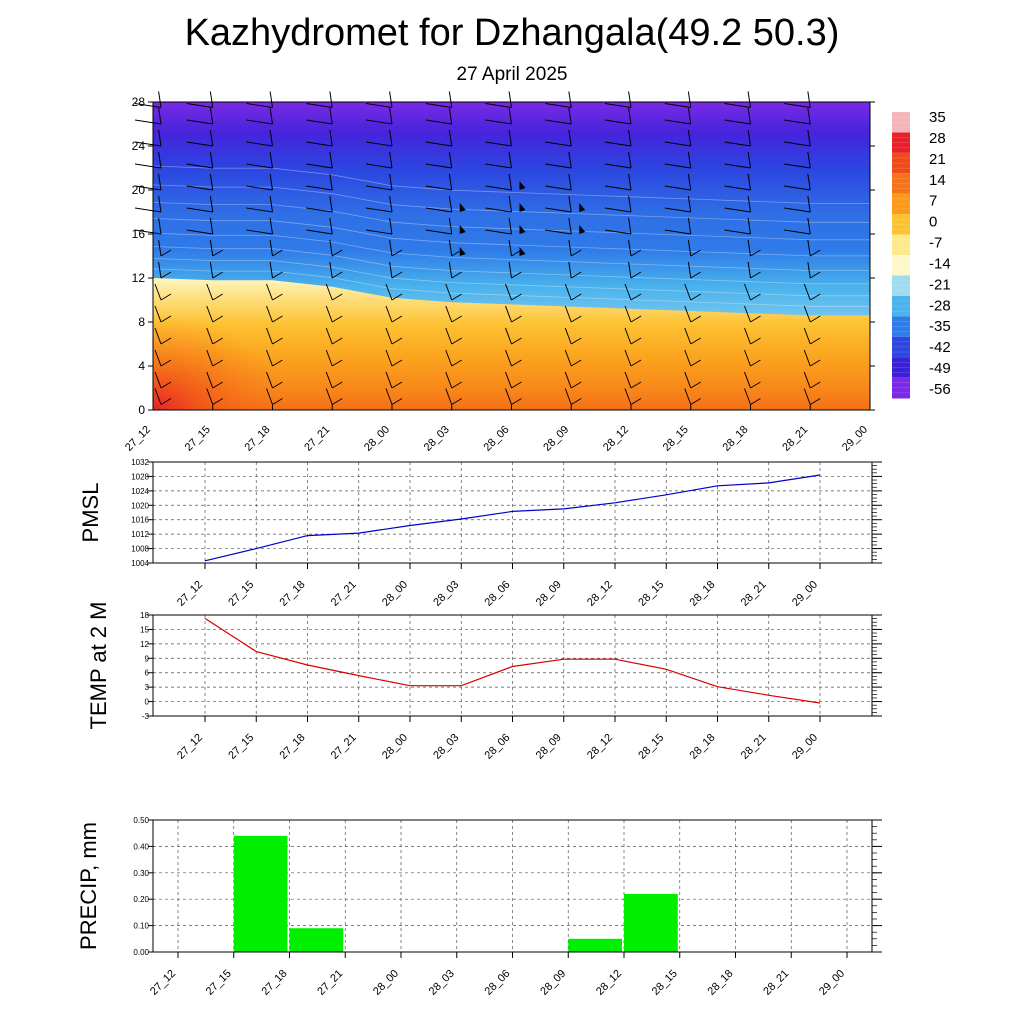 The width and height of the screenshot is (1024, 1024). I want to click on y-tick-label: 1024, so click(140, 491).